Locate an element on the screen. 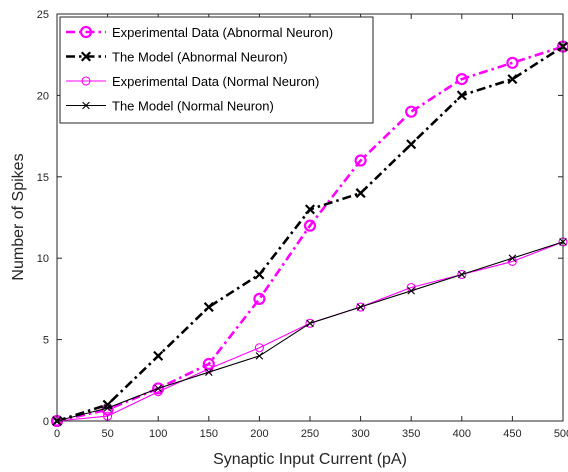  x-tick-label-1: 0 is located at coordinates (57, 434).